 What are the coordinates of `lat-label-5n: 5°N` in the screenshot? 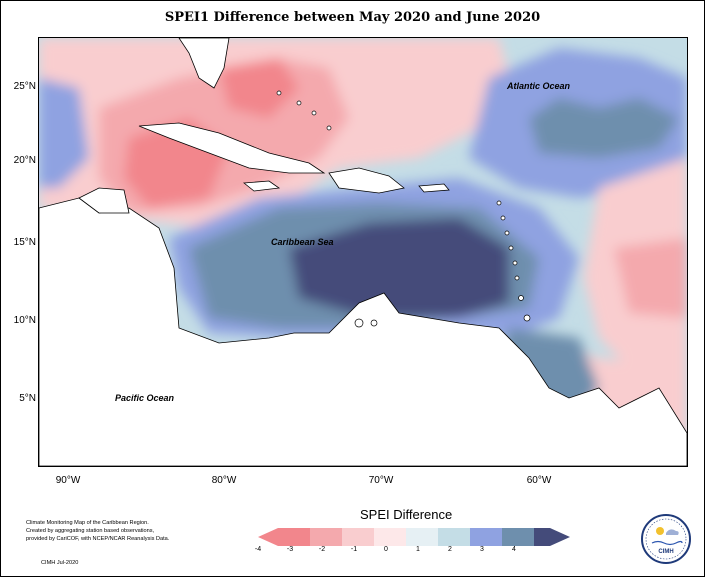 It's located at (27, 398).